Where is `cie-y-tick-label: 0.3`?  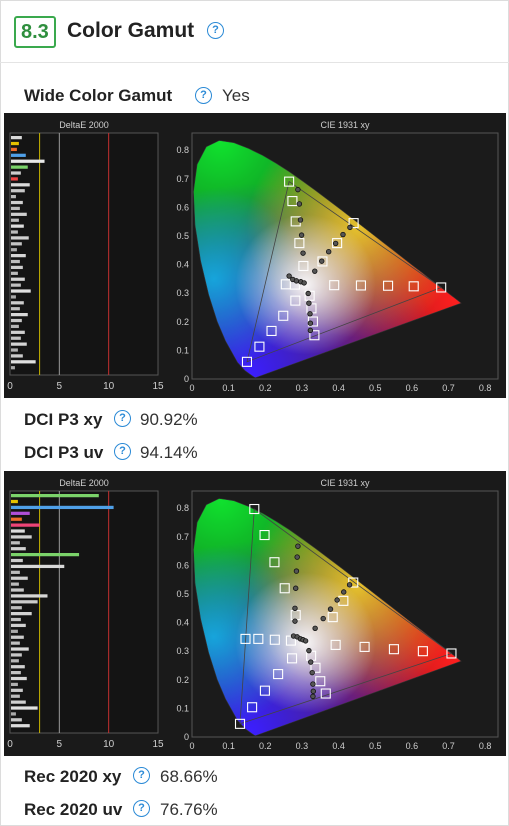 cie-y-tick-label: 0.3 is located at coordinates (182, 651).